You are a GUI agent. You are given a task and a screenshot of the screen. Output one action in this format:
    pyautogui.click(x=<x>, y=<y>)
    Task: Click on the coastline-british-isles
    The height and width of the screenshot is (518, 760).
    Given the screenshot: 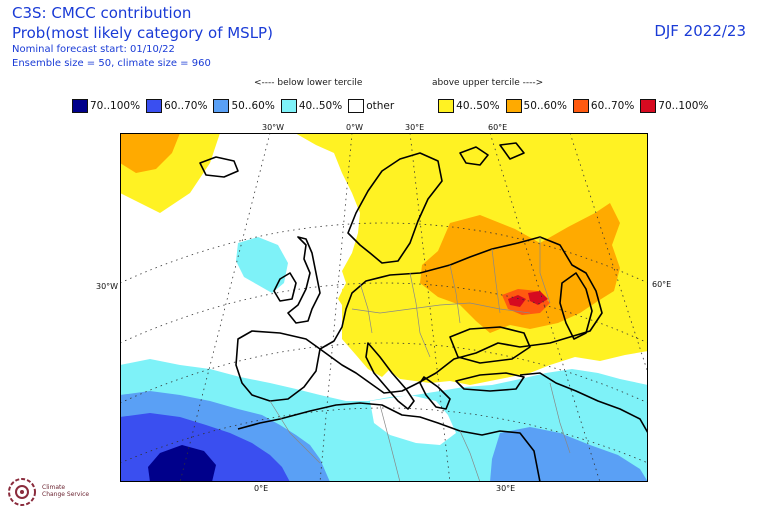 What is the action you would take?
    pyautogui.click(x=304, y=280)
    